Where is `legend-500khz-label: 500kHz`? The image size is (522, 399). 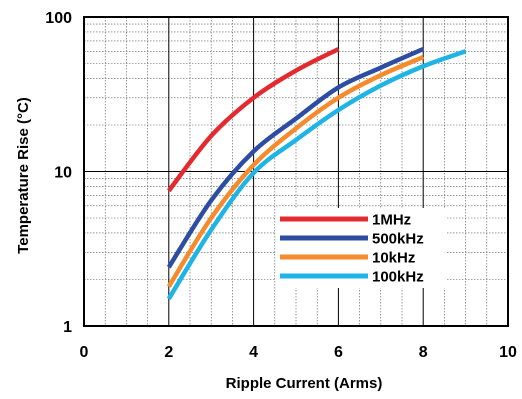 legend-500khz-label: 500kHz is located at coordinates (398, 239).